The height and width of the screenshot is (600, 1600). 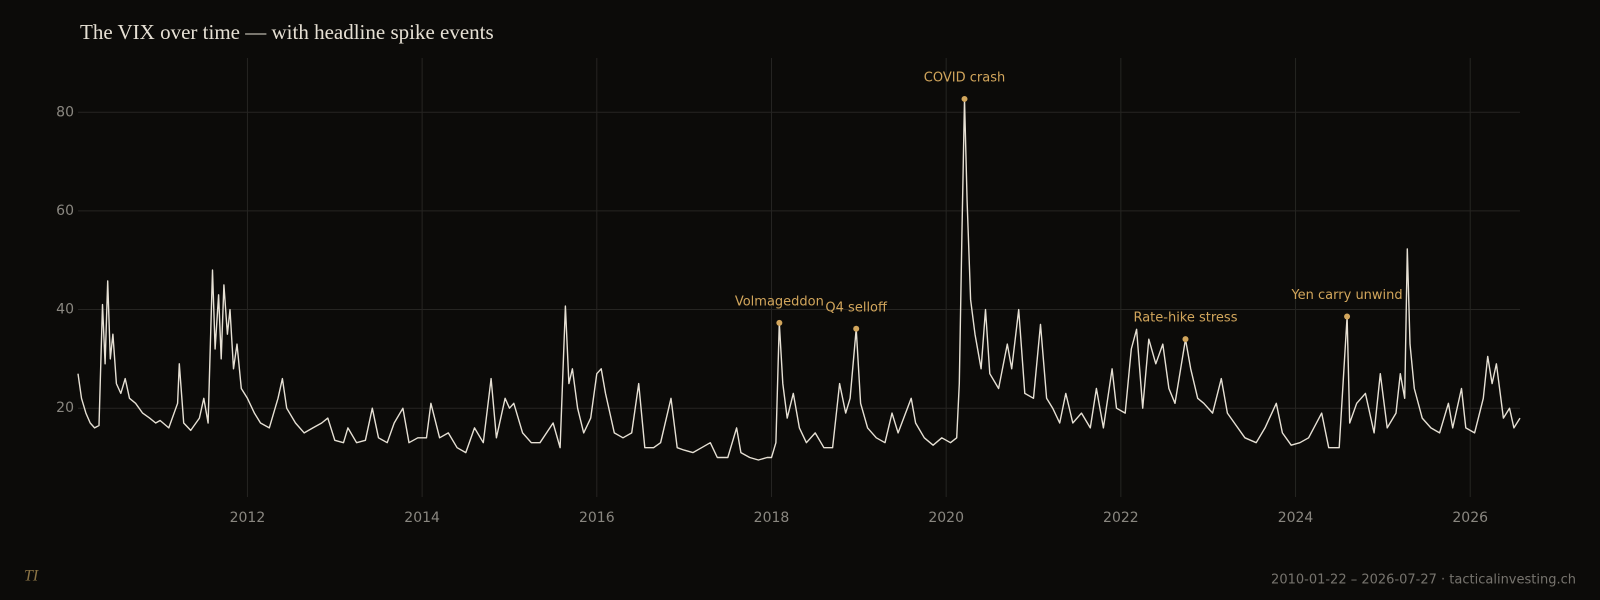 What do you see at coordinates (31, 576) in the screenshot?
I see `logo: TI` at bounding box center [31, 576].